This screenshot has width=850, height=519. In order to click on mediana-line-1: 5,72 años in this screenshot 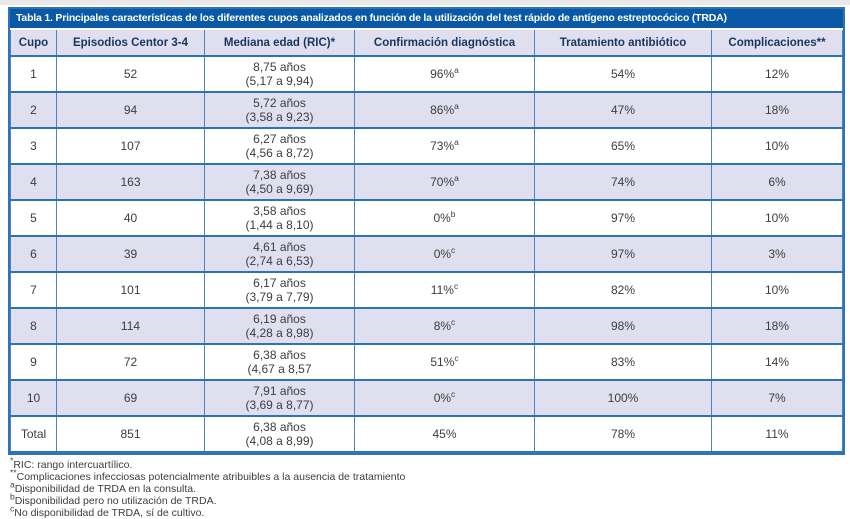, I will do `click(279, 103)`.